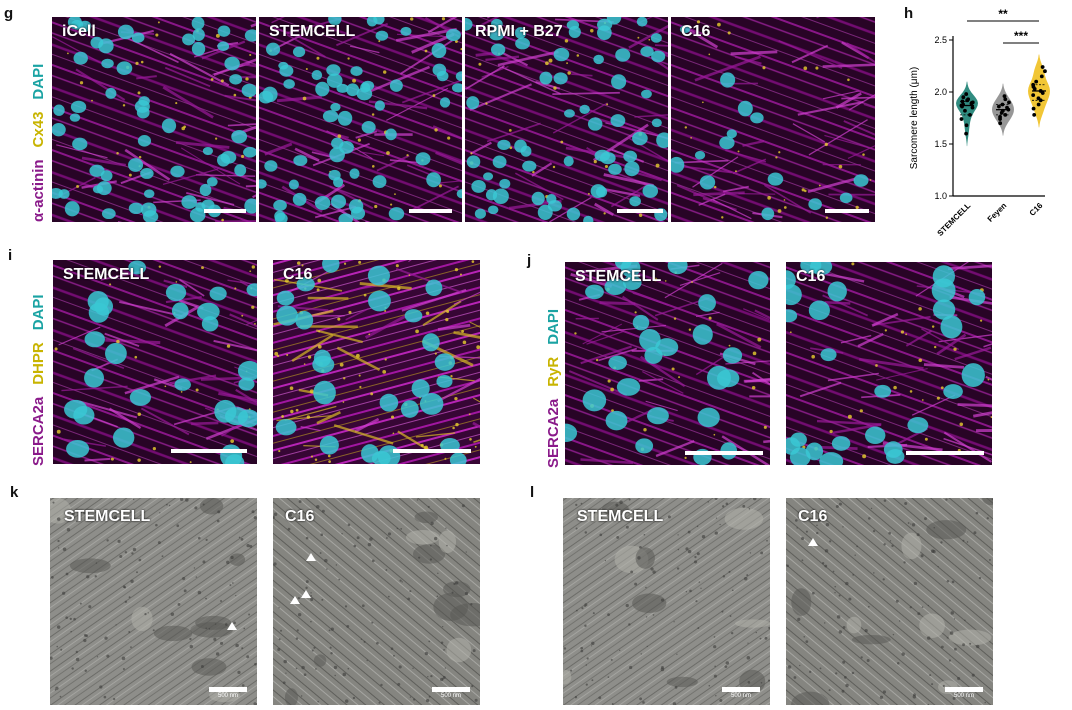  I want to click on significance-label: ***, so click(1021, 36).